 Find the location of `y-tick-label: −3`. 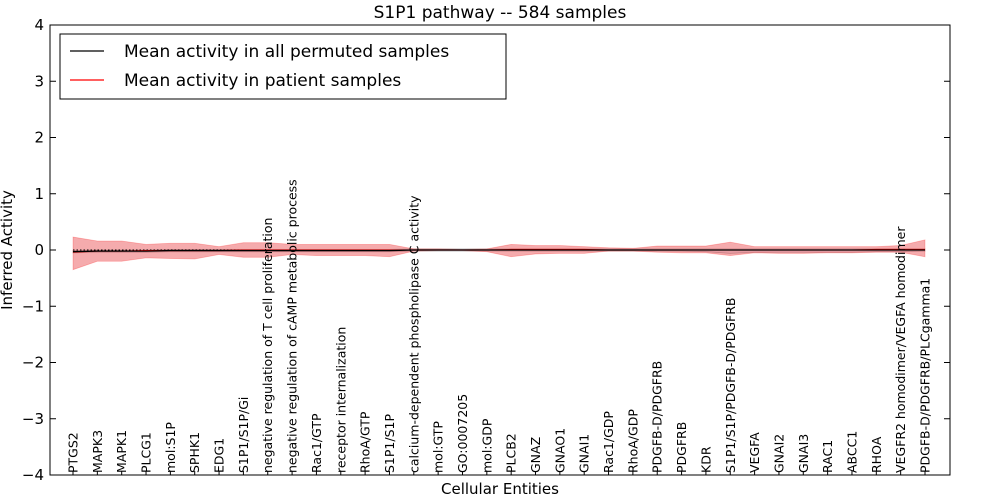

y-tick-label: −3 is located at coordinates (33, 419).